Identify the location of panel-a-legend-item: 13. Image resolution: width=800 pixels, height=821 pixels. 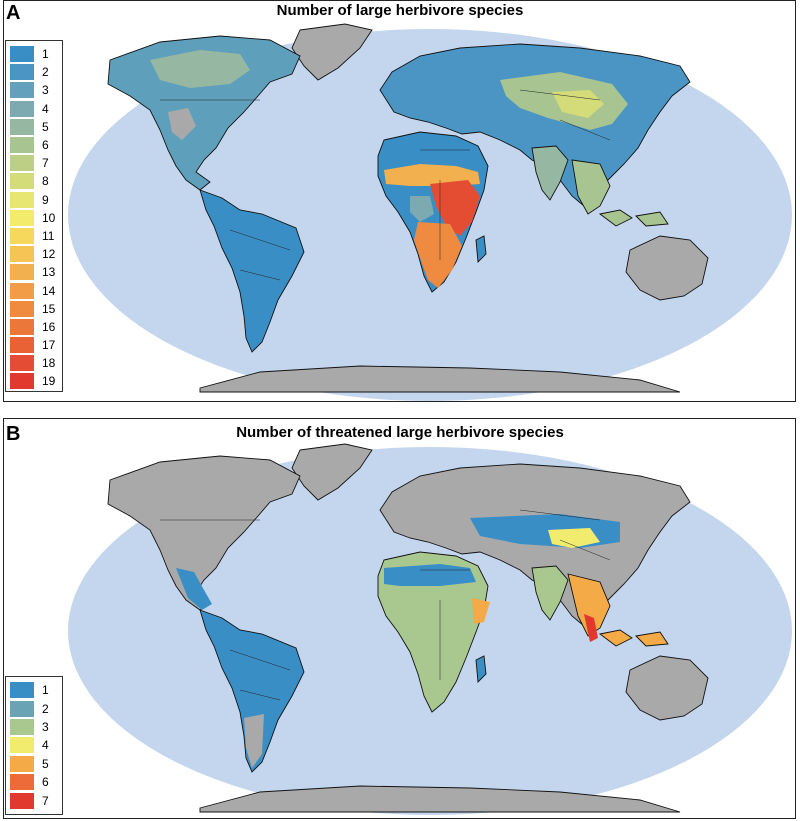
(34, 272).